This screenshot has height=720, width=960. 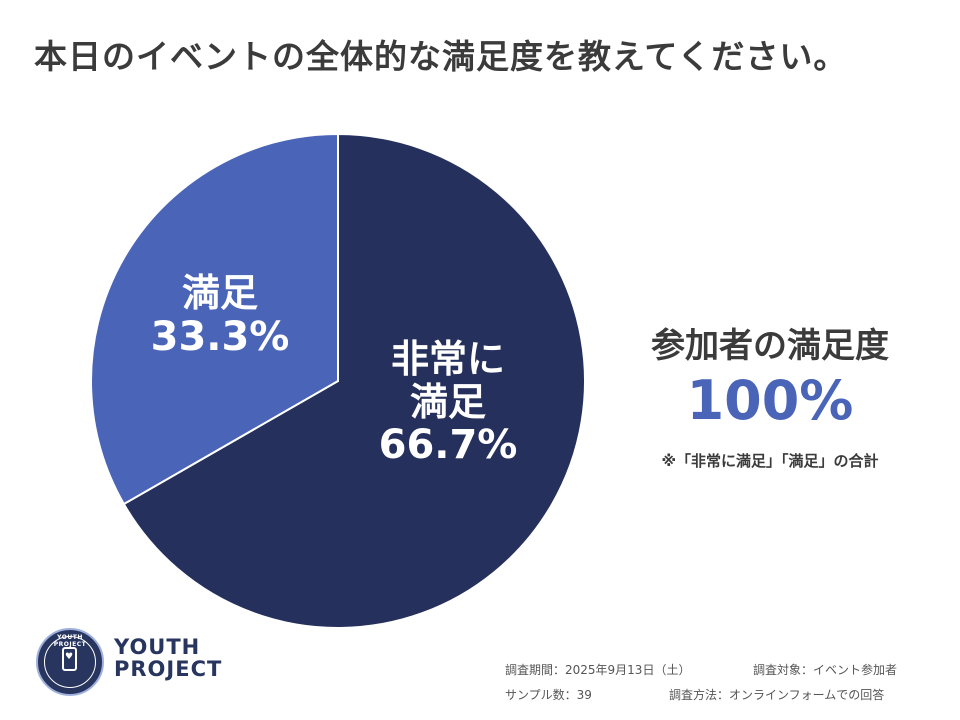 I want to click on slice-label-manzoku: 満足 33.3%, so click(x=220, y=315).